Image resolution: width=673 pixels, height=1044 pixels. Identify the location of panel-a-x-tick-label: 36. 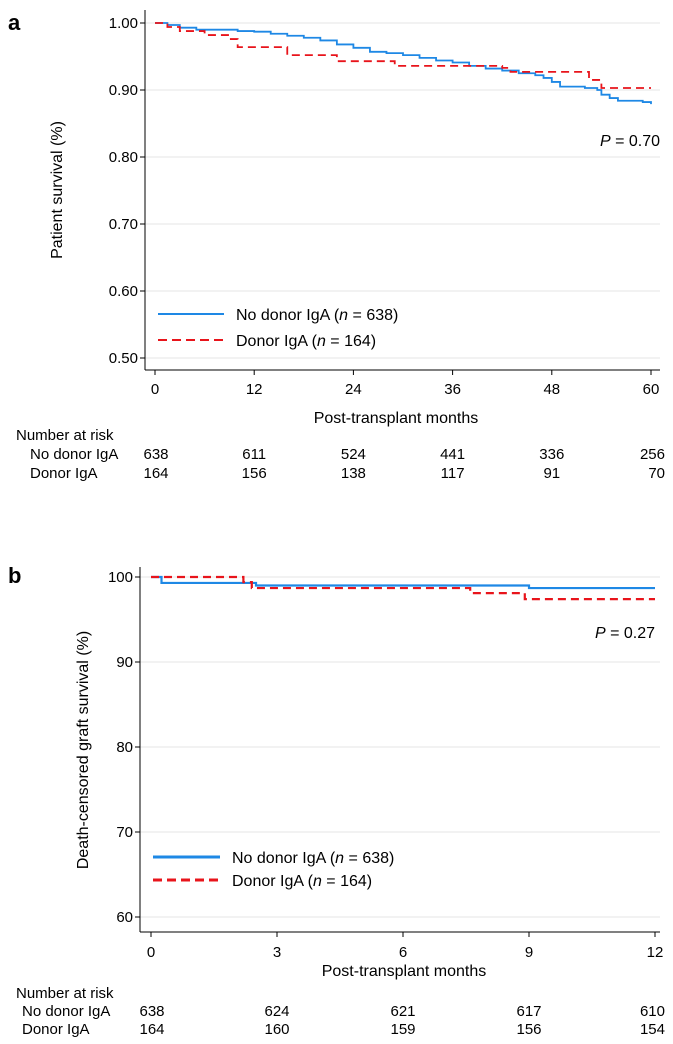
(452, 389).